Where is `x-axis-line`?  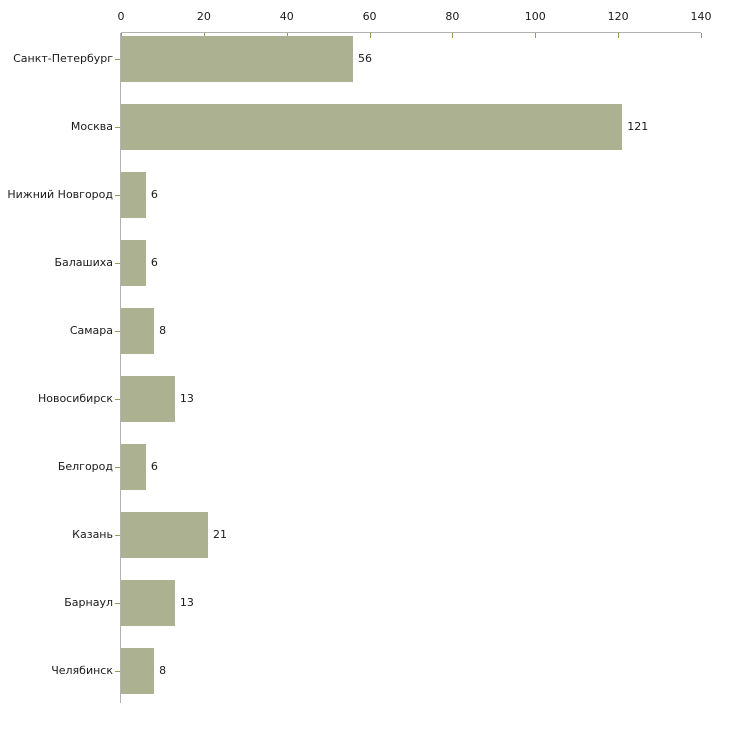 x-axis-line is located at coordinates (411, 32).